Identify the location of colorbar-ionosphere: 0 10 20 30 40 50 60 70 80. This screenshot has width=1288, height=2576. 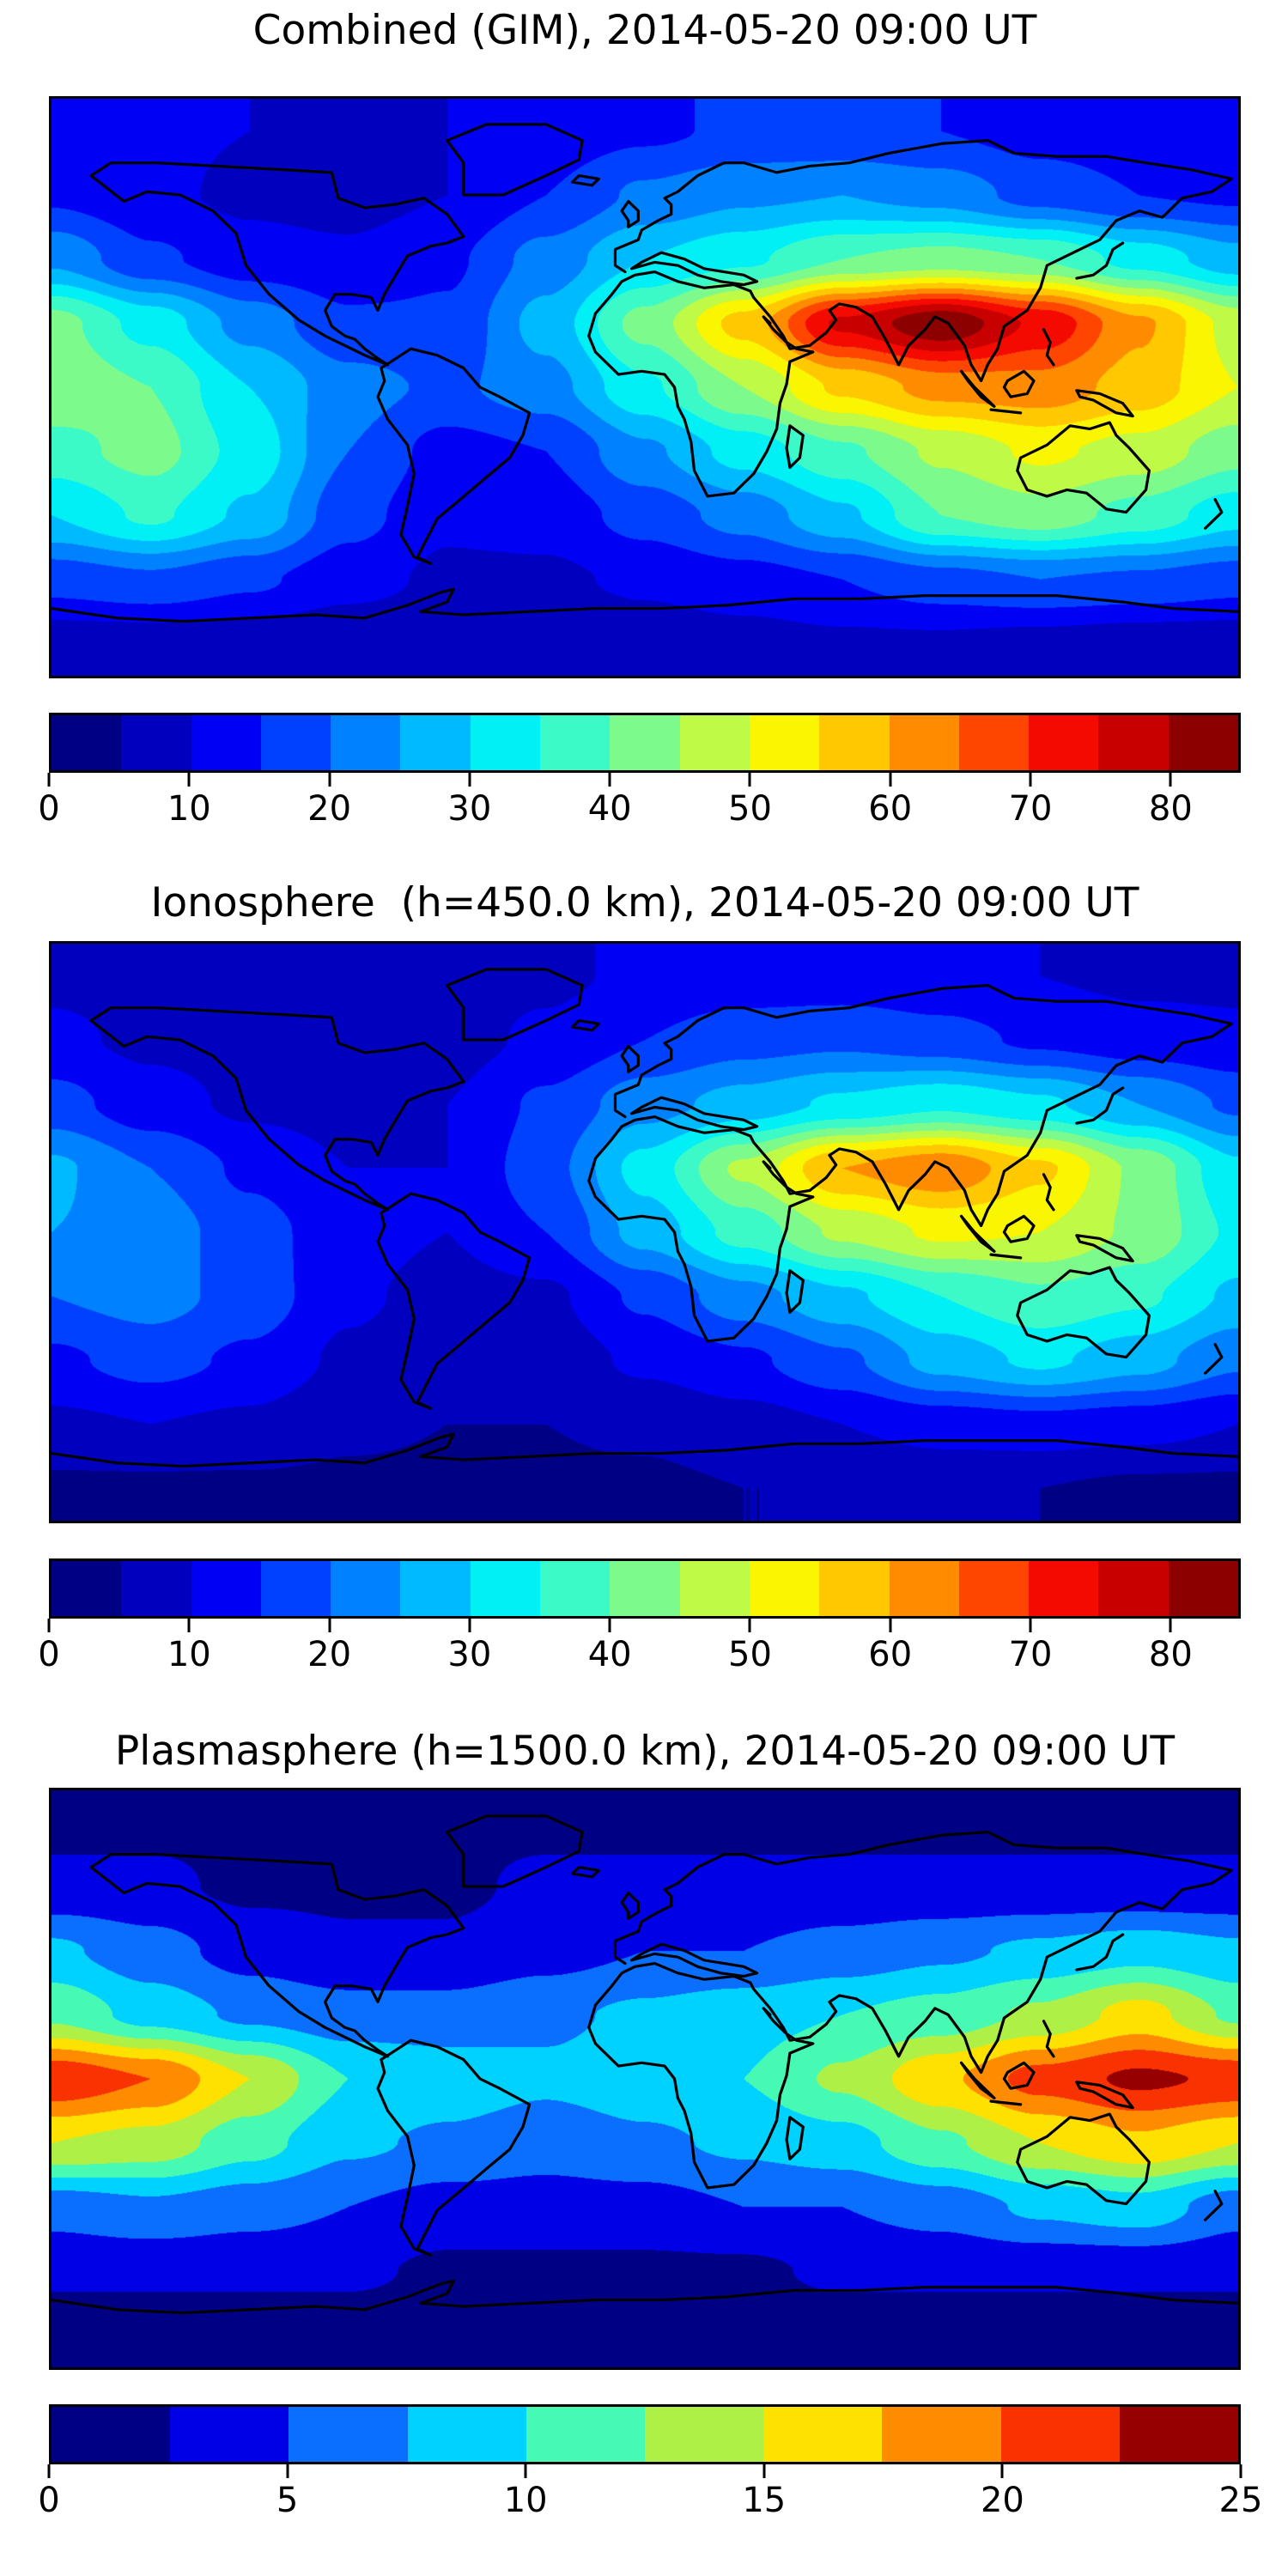
(640, 1623).